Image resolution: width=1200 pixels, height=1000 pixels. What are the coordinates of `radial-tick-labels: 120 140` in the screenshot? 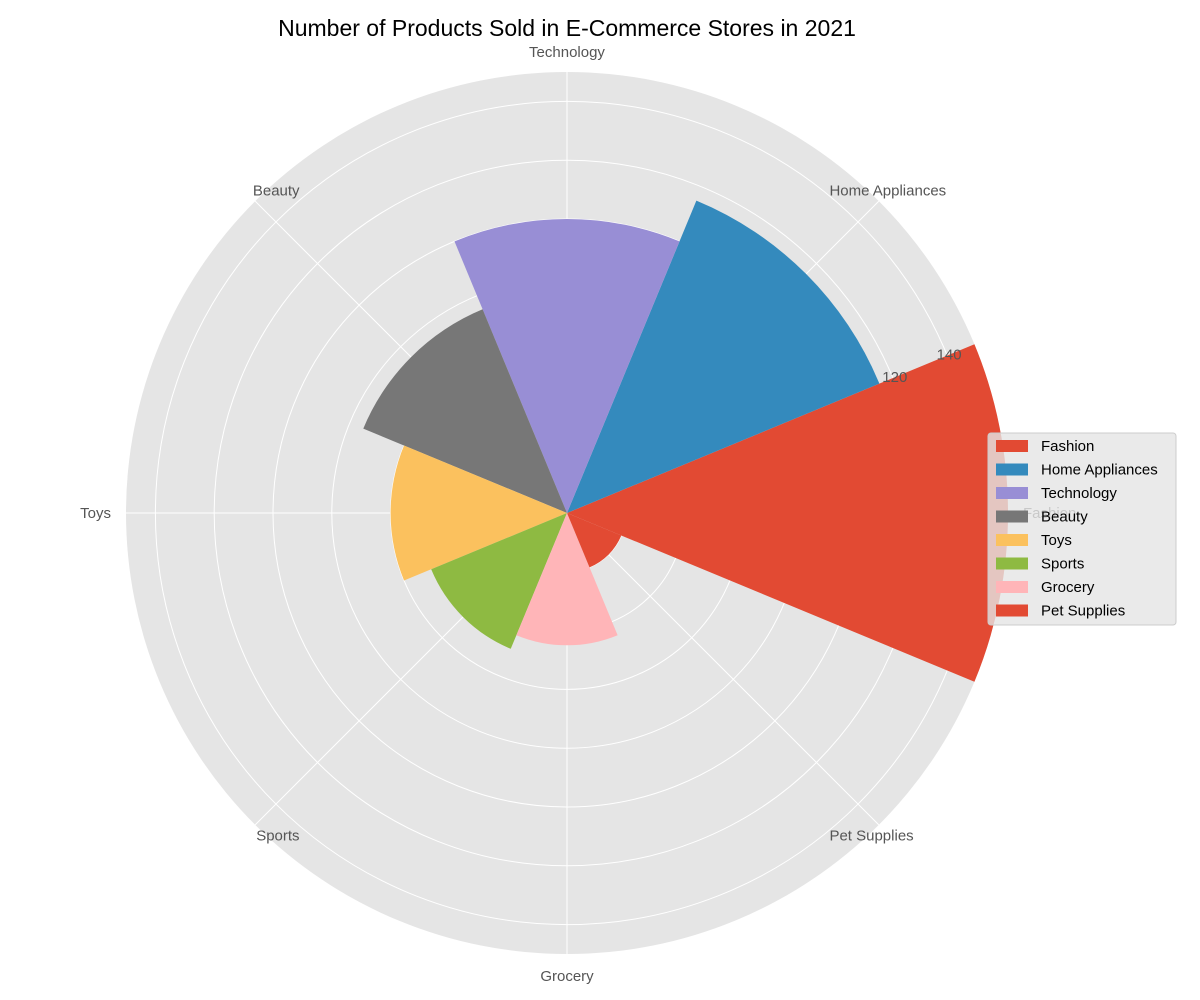 It's located at (921, 367).